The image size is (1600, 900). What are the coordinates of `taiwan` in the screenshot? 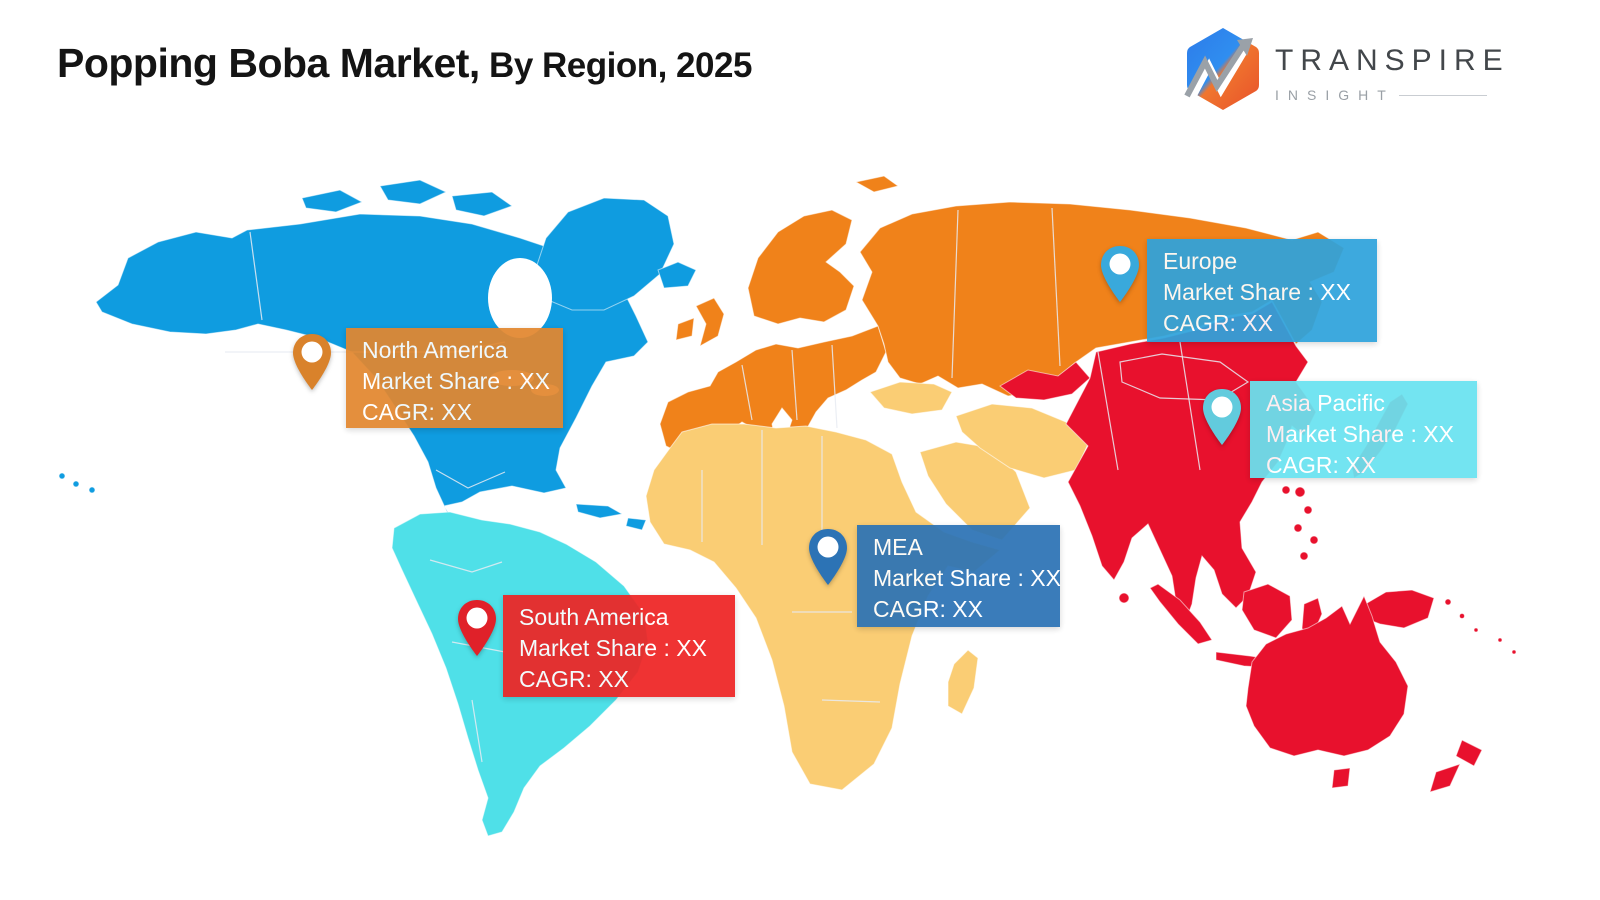 It's located at (1286, 490).